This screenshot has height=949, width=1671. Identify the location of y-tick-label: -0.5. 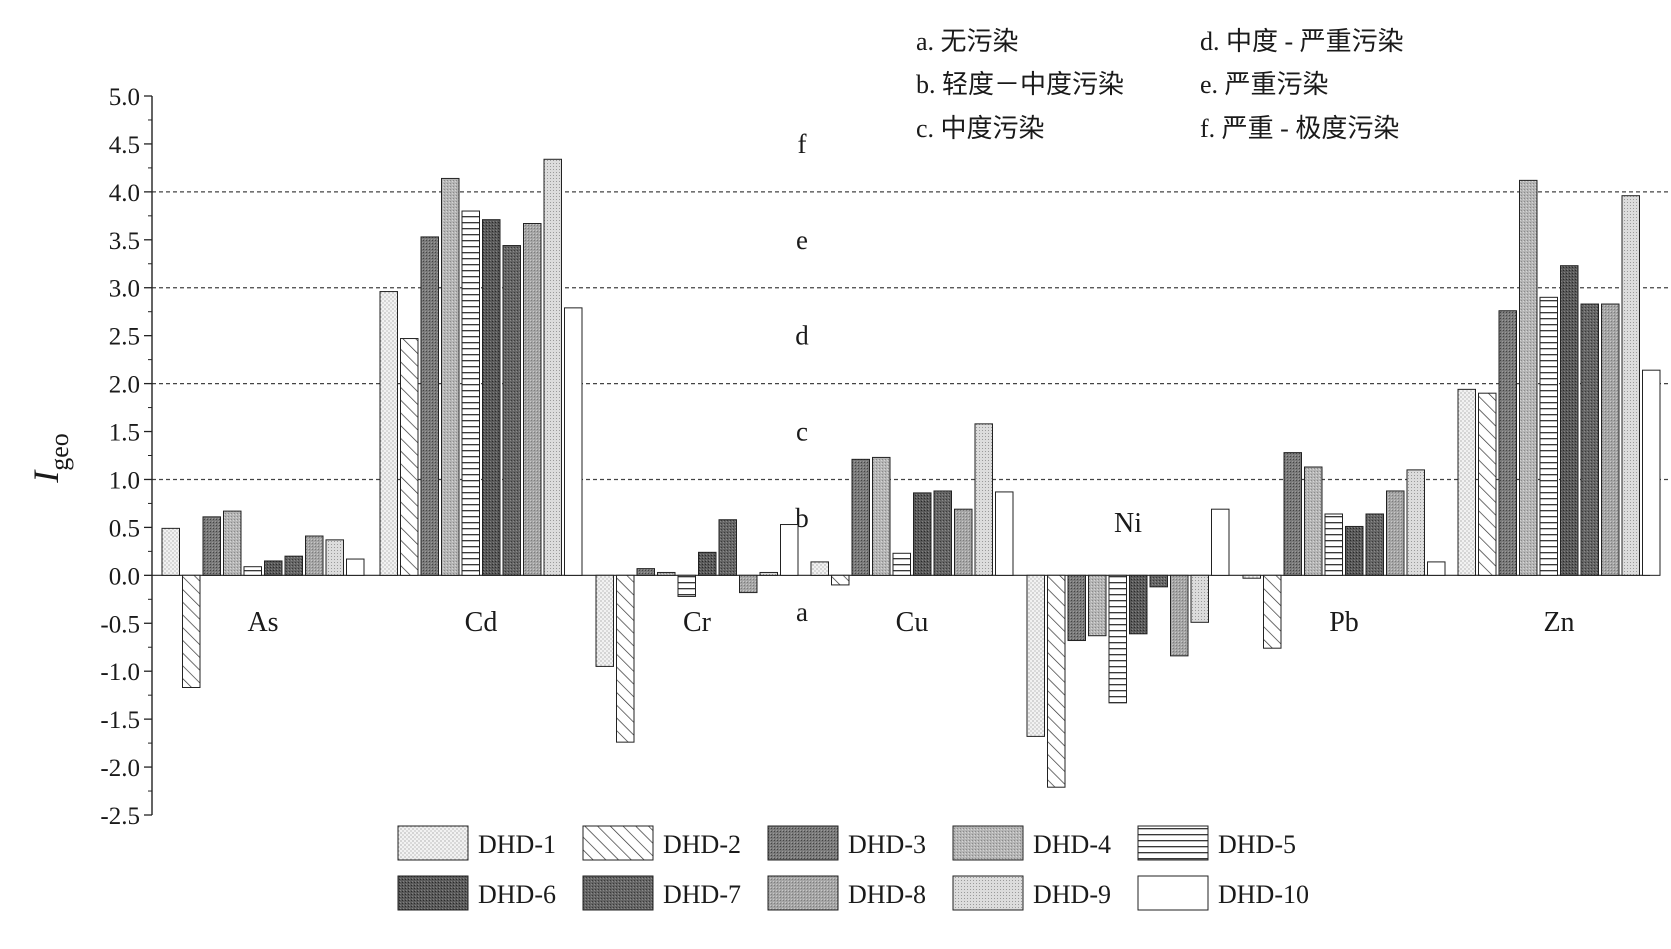
(120, 624).